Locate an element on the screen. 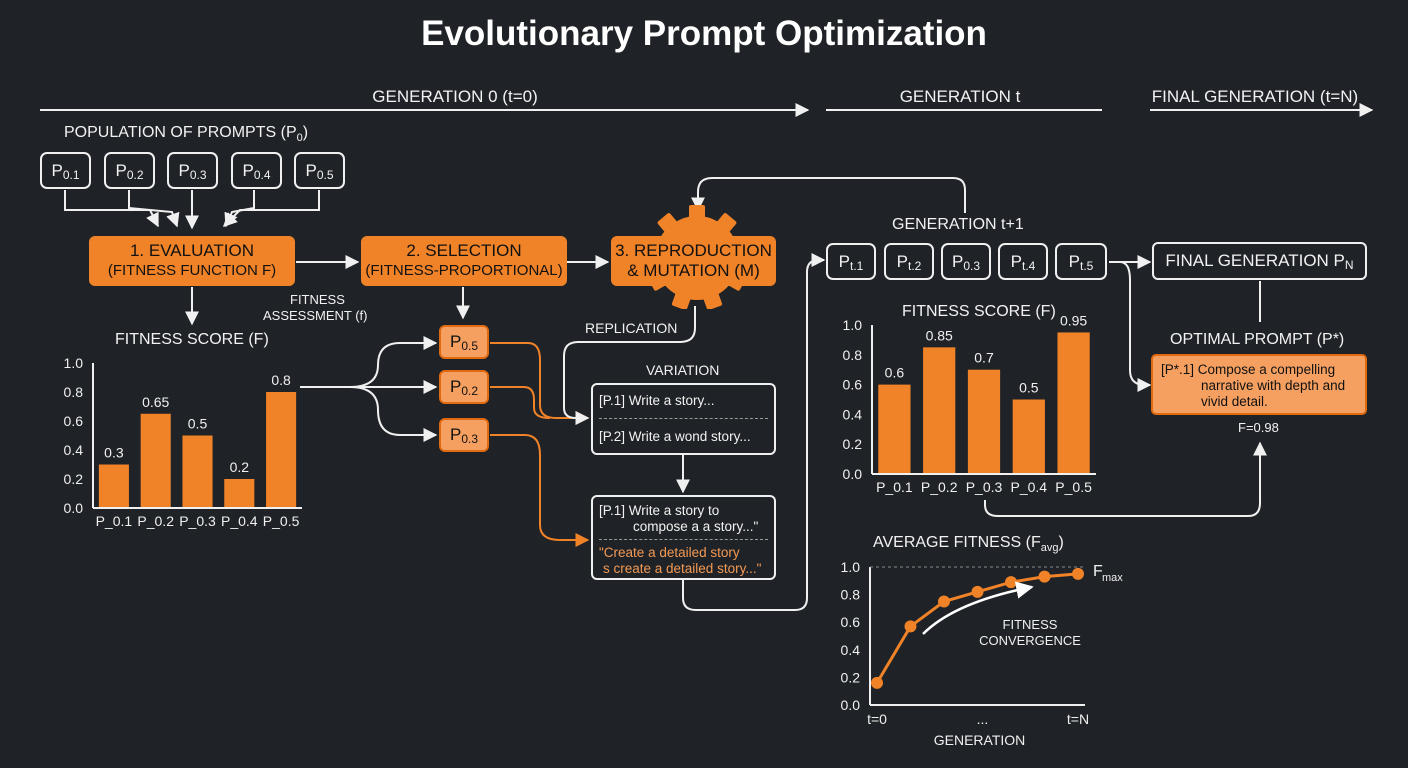 The width and height of the screenshot is (1408, 768). chart-title-fitness-next: FITNESS SCORE (F) is located at coordinates (979, 311).